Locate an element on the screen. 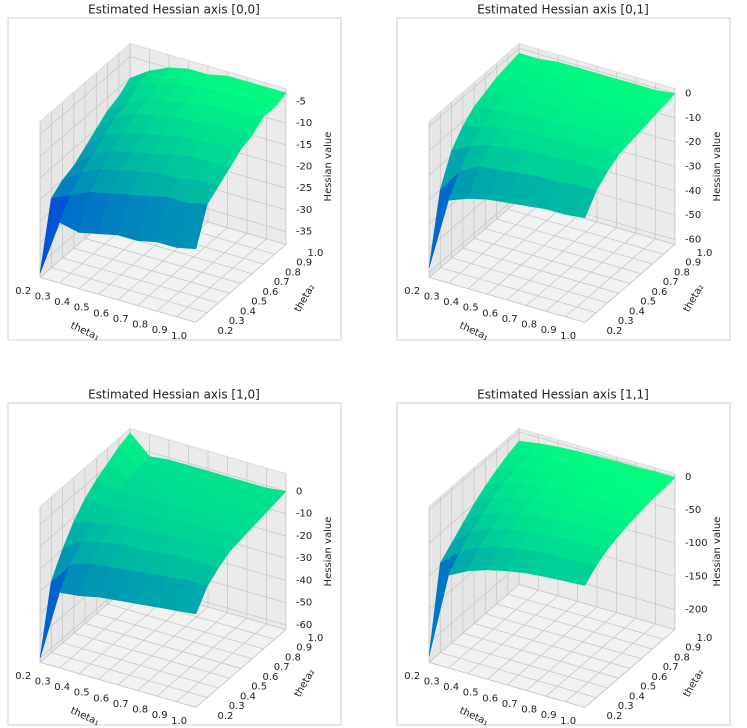 Image resolution: width=747 pixels, height=728 pixels. y-tick-label: 0.9 is located at coordinates (304, 648).